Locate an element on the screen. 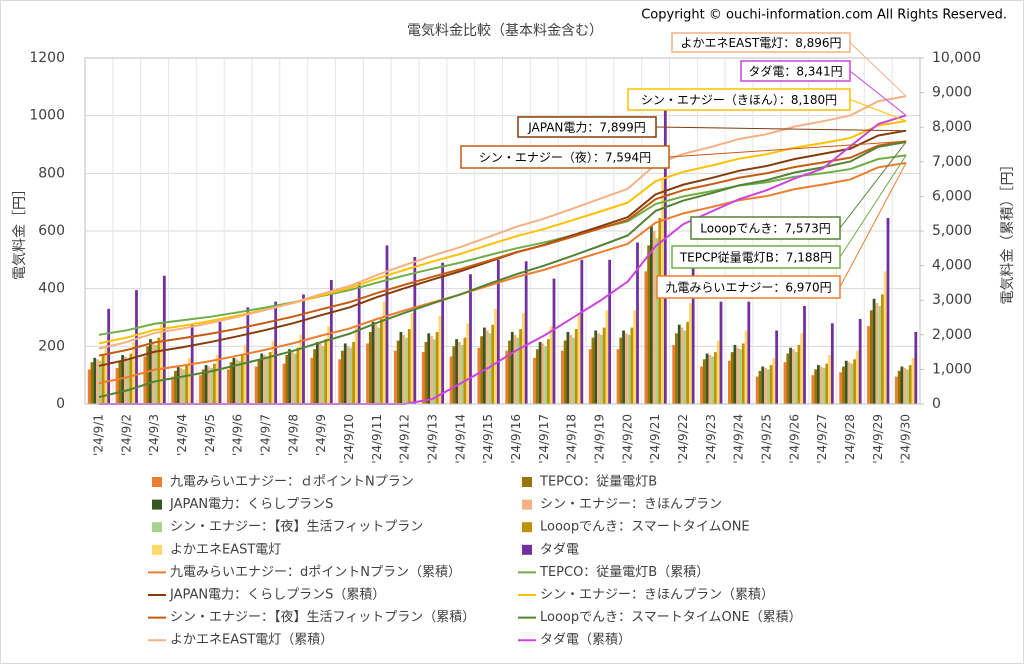  x-tick-label: '24/9/12 is located at coordinates (405, 439).